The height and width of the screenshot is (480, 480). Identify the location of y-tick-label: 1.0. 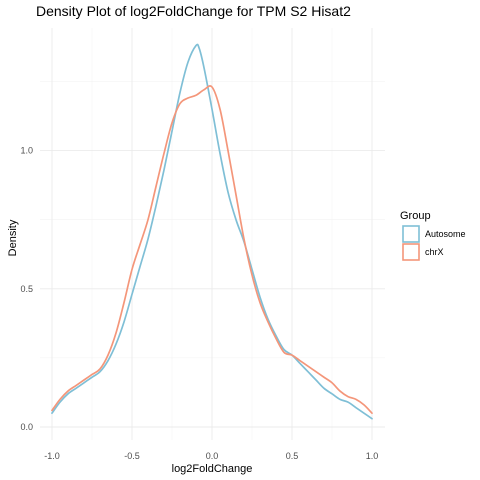
(26, 151).